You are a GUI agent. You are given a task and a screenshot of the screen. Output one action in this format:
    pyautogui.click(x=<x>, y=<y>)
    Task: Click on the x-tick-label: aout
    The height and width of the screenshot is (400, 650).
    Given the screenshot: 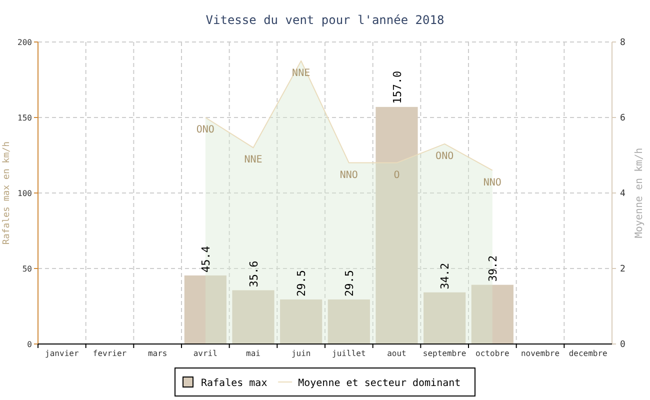 What is the action you would take?
    pyautogui.click(x=397, y=353)
    